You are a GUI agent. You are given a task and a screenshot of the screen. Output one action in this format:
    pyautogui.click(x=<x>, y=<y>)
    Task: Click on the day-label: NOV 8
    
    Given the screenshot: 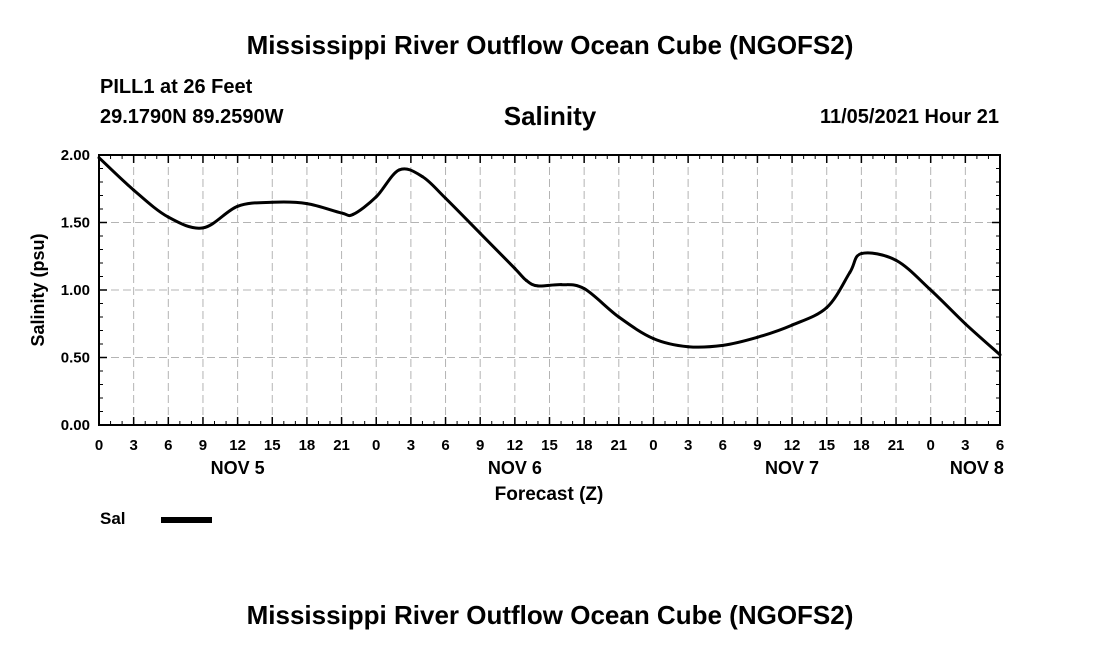 What is the action you would take?
    pyautogui.click(x=977, y=468)
    